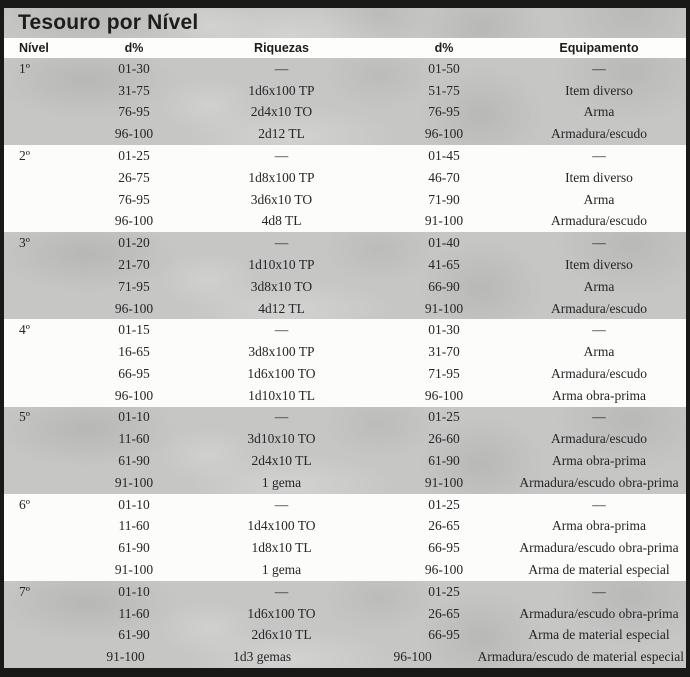 The width and height of the screenshot is (690, 677). What do you see at coordinates (345, 592) in the screenshot?
I see `table-row: 7º 01-10 — 01-25 —` at bounding box center [345, 592].